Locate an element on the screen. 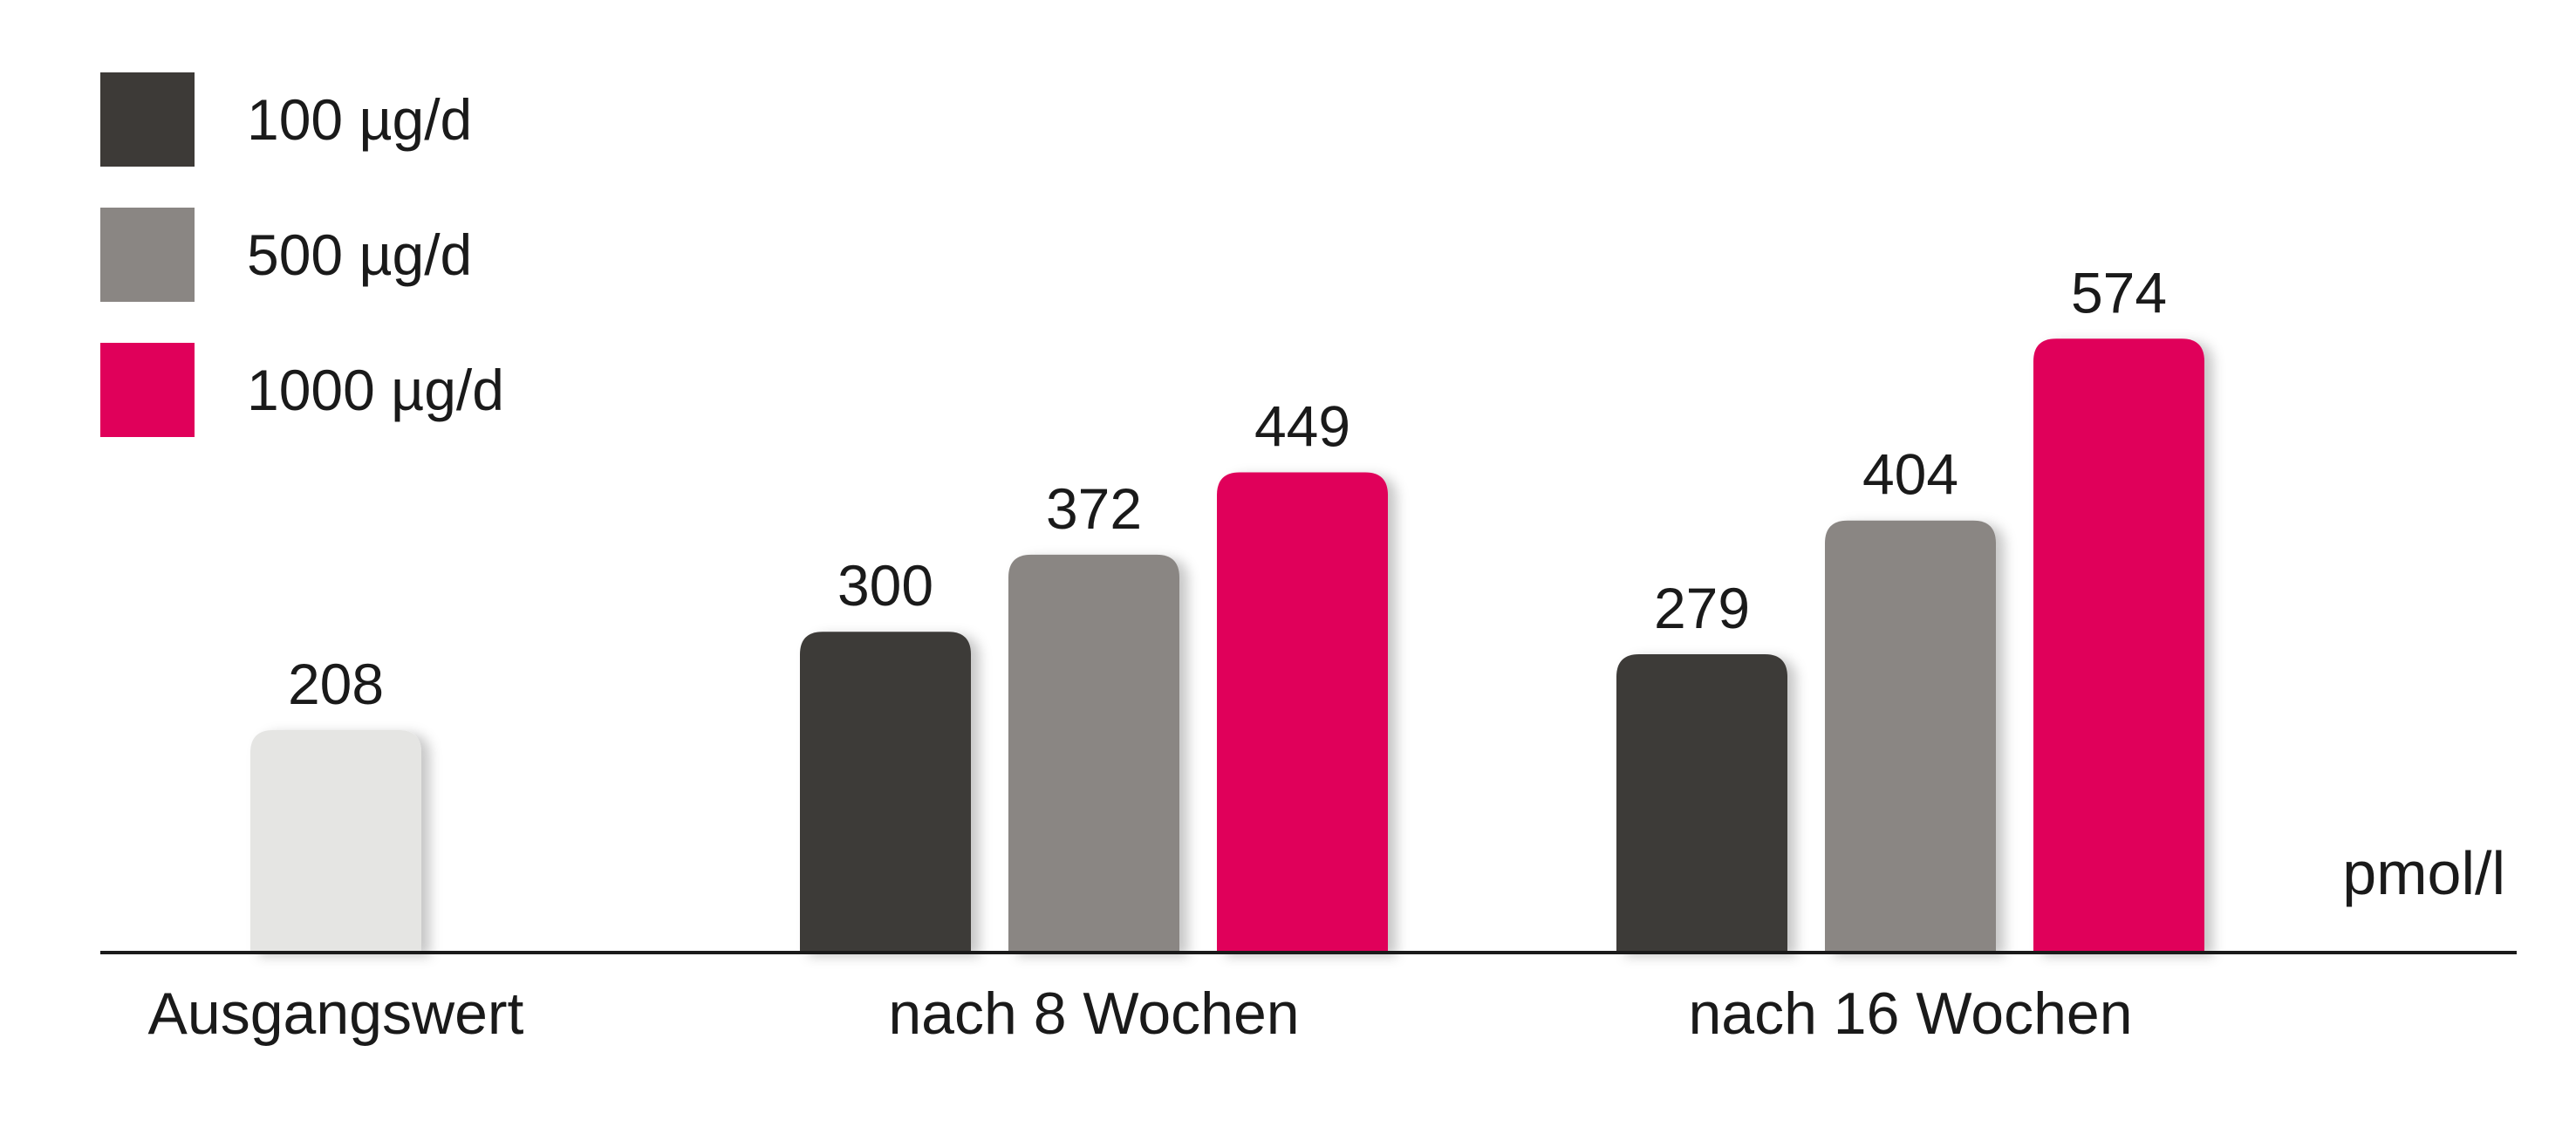 Image resolution: width=2576 pixels, height=1141 pixels. value-label-nach-16-wochen-500-ug-d: 404 is located at coordinates (1910, 475).